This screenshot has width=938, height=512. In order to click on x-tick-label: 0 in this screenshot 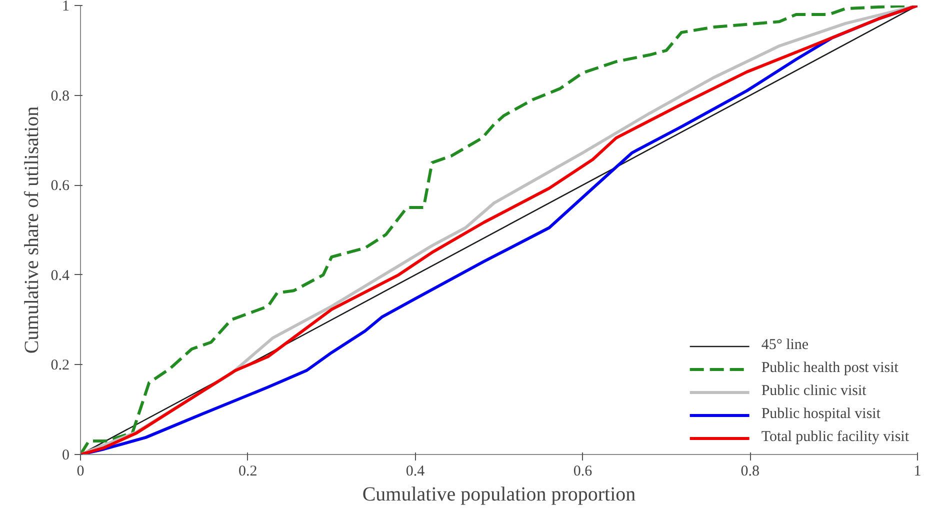, I will do `click(80, 472)`.